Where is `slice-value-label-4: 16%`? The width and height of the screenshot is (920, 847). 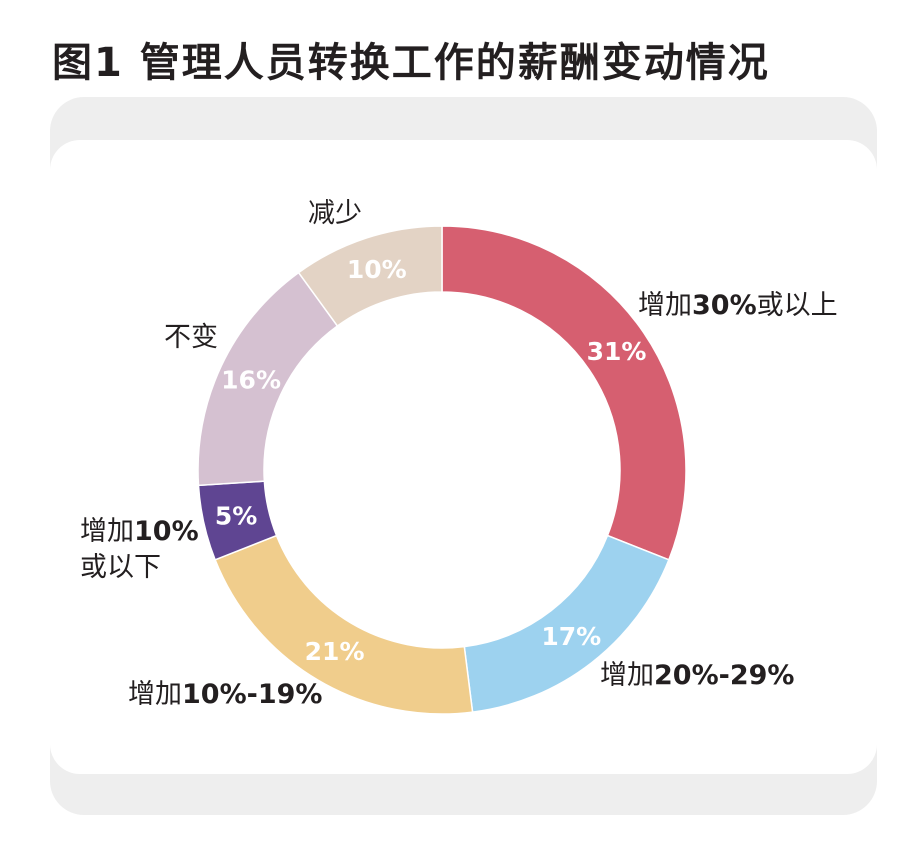 slice-value-label-4: 16% is located at coordinates (251, 380).